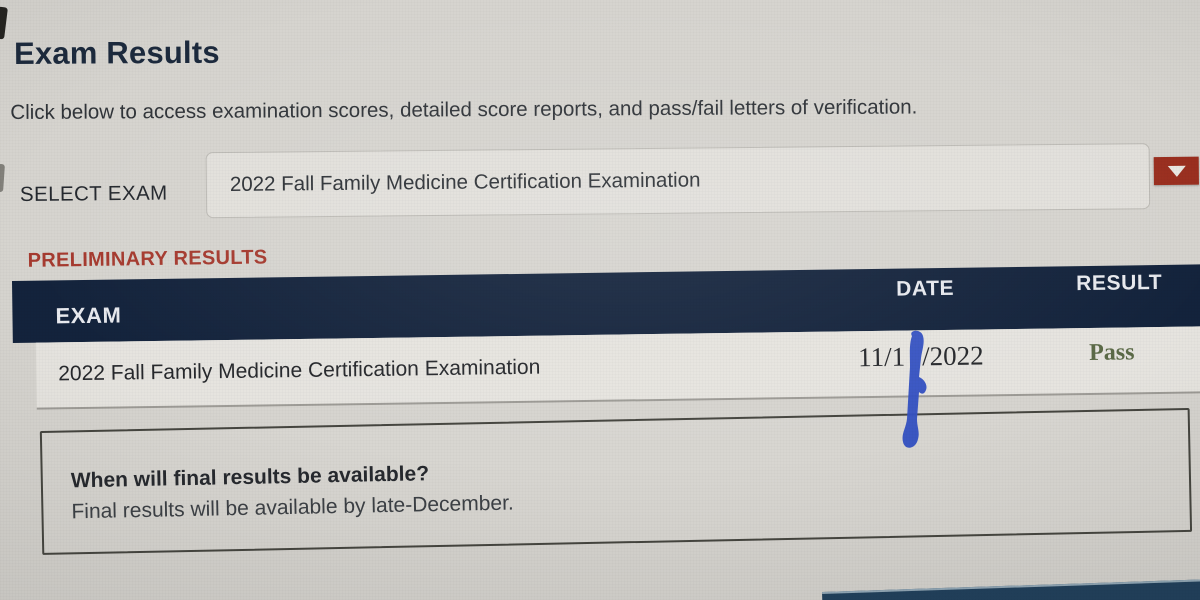 The width and height of the screenshot is (1200, 600). What do you see at coordinates (920, 356) in the screenshot?
I see `row-date-cell: 11/1/2022` at bounding box center [920, 356].